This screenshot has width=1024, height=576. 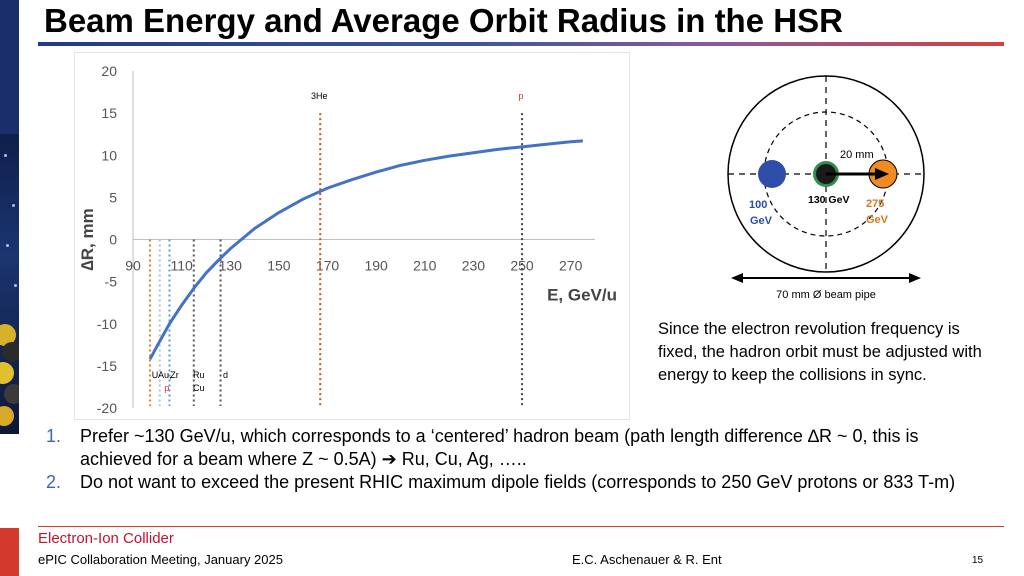 I want to click on side-decoration-top, so click(x=9, y=67).